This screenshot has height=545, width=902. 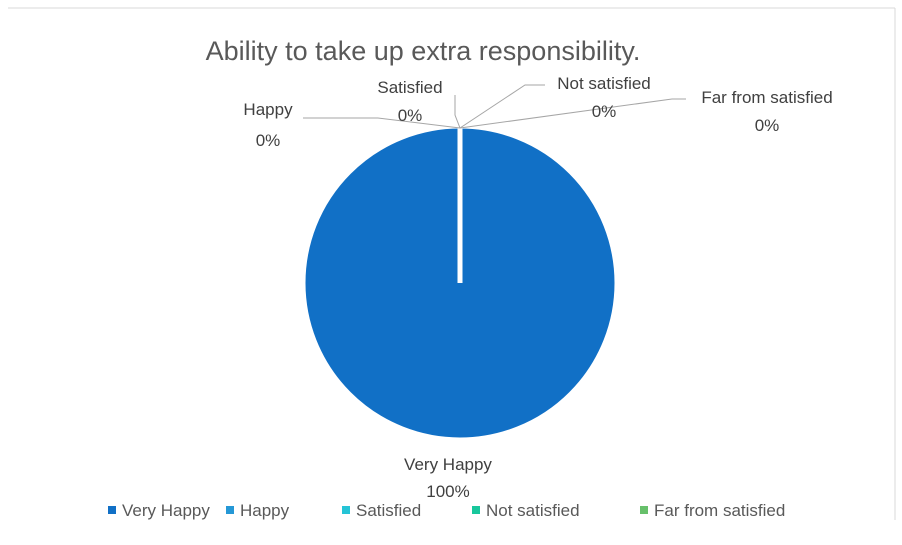 What do you see at coordinates (476, 510) in the screenshot?
I see `legend-swatch-not-satisfied` at bounding box center [476, 510].